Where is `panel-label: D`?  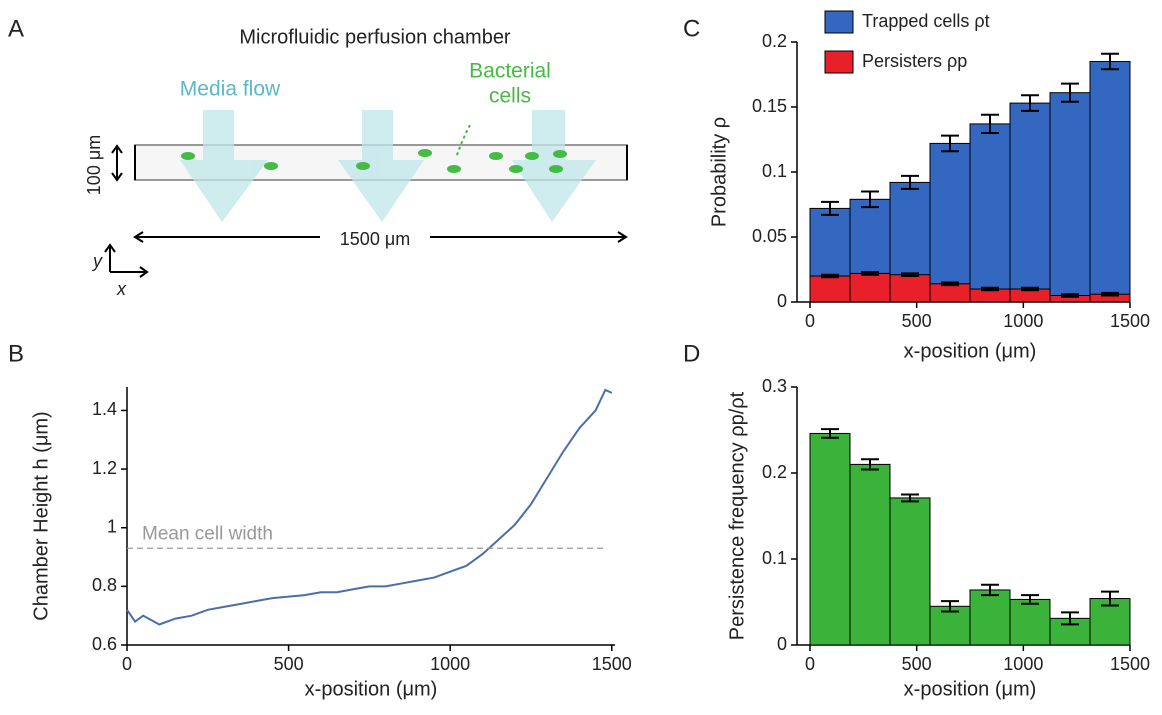 panel-label: D is located at coordinates (691, 353).